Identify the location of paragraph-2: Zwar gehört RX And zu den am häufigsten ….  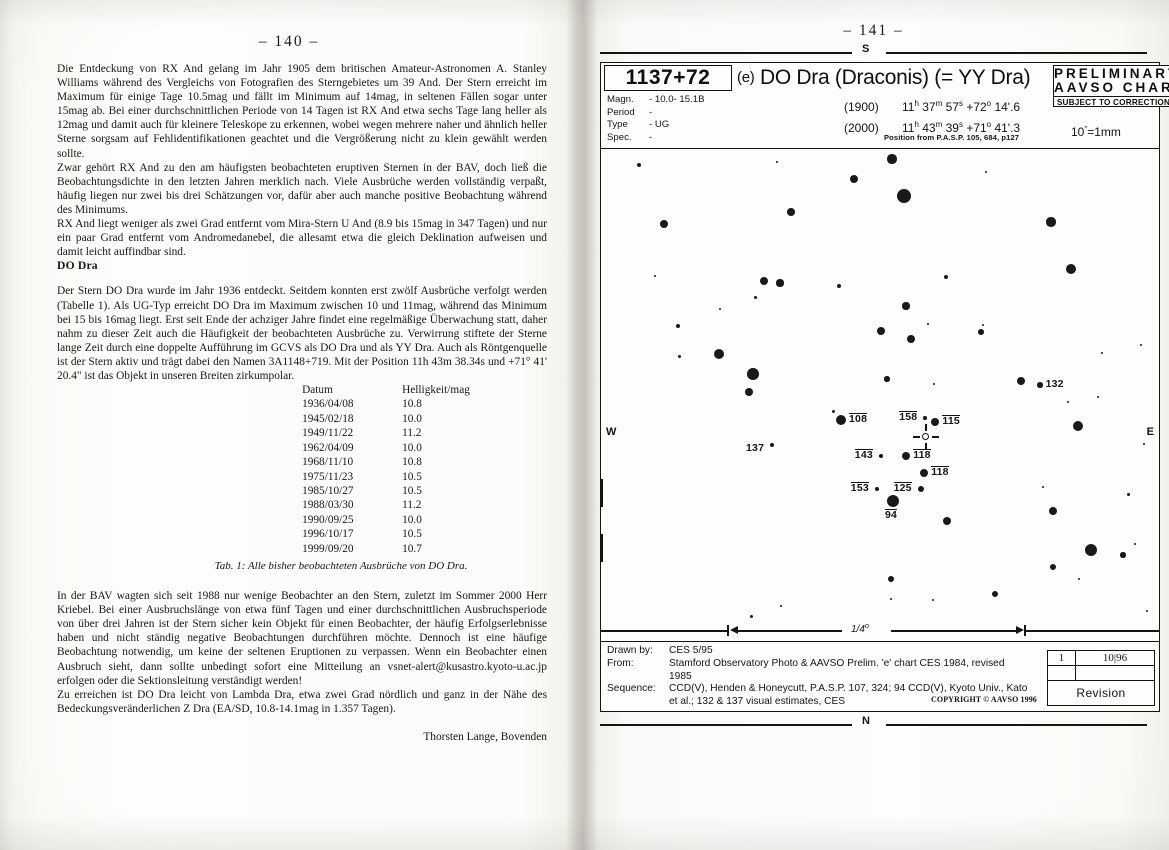
(302, 188).